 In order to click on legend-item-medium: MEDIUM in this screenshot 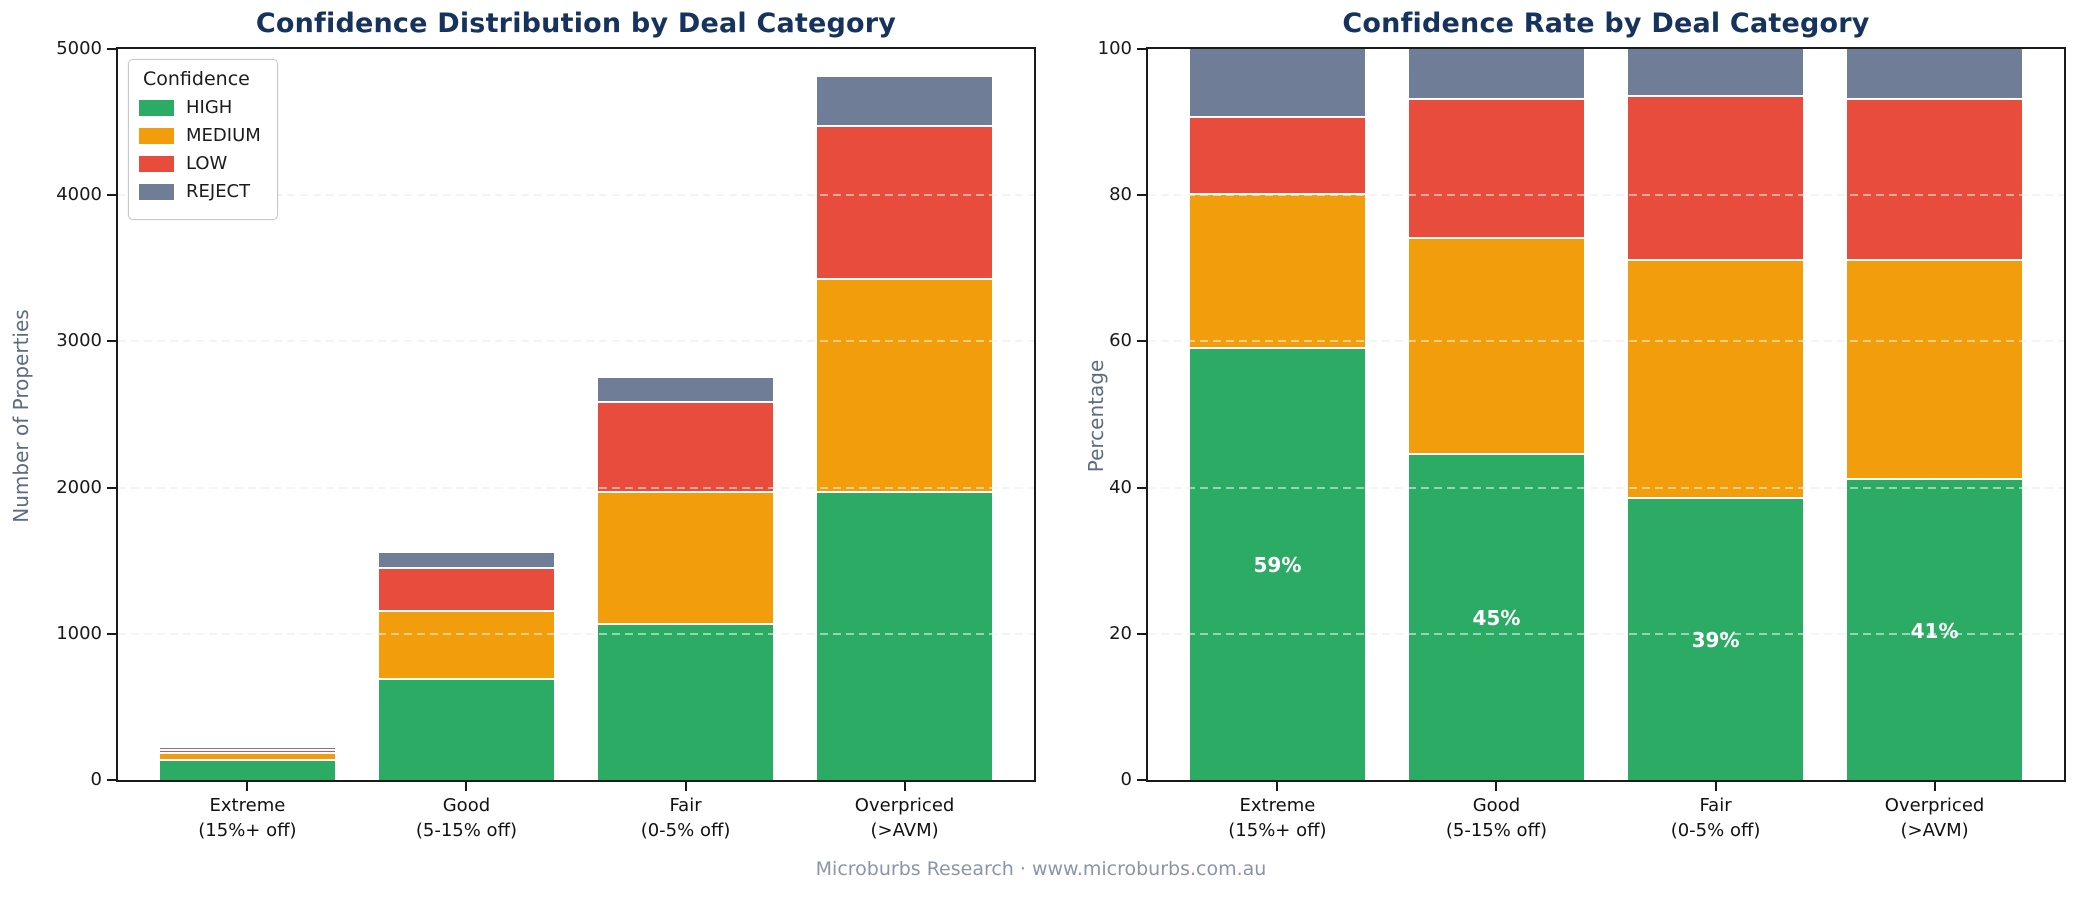, I will do `click(200, 135)`.